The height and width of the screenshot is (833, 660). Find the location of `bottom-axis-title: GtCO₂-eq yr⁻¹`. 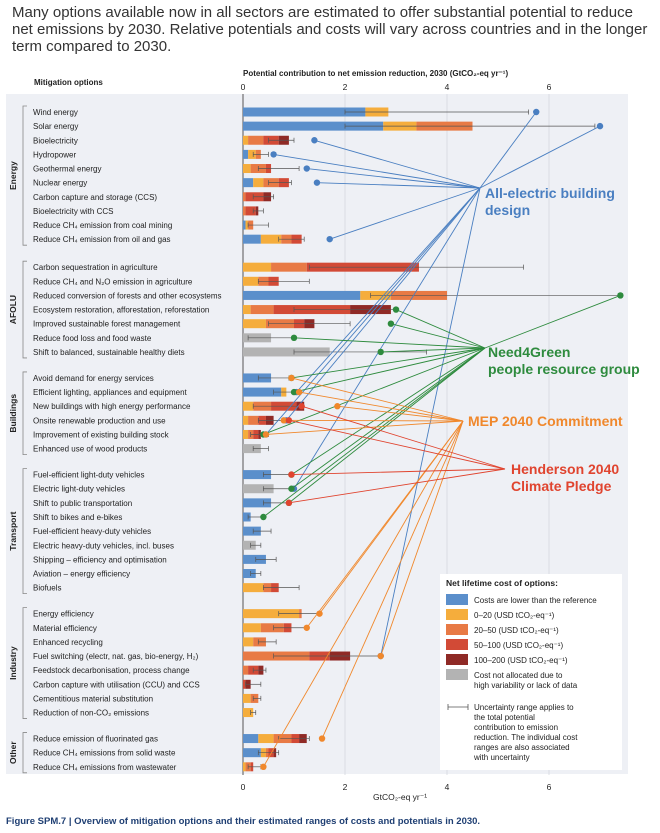

bottom-axis-title: GtCO₂-eq yr⁻¹ is located at coordinates (400, 797).